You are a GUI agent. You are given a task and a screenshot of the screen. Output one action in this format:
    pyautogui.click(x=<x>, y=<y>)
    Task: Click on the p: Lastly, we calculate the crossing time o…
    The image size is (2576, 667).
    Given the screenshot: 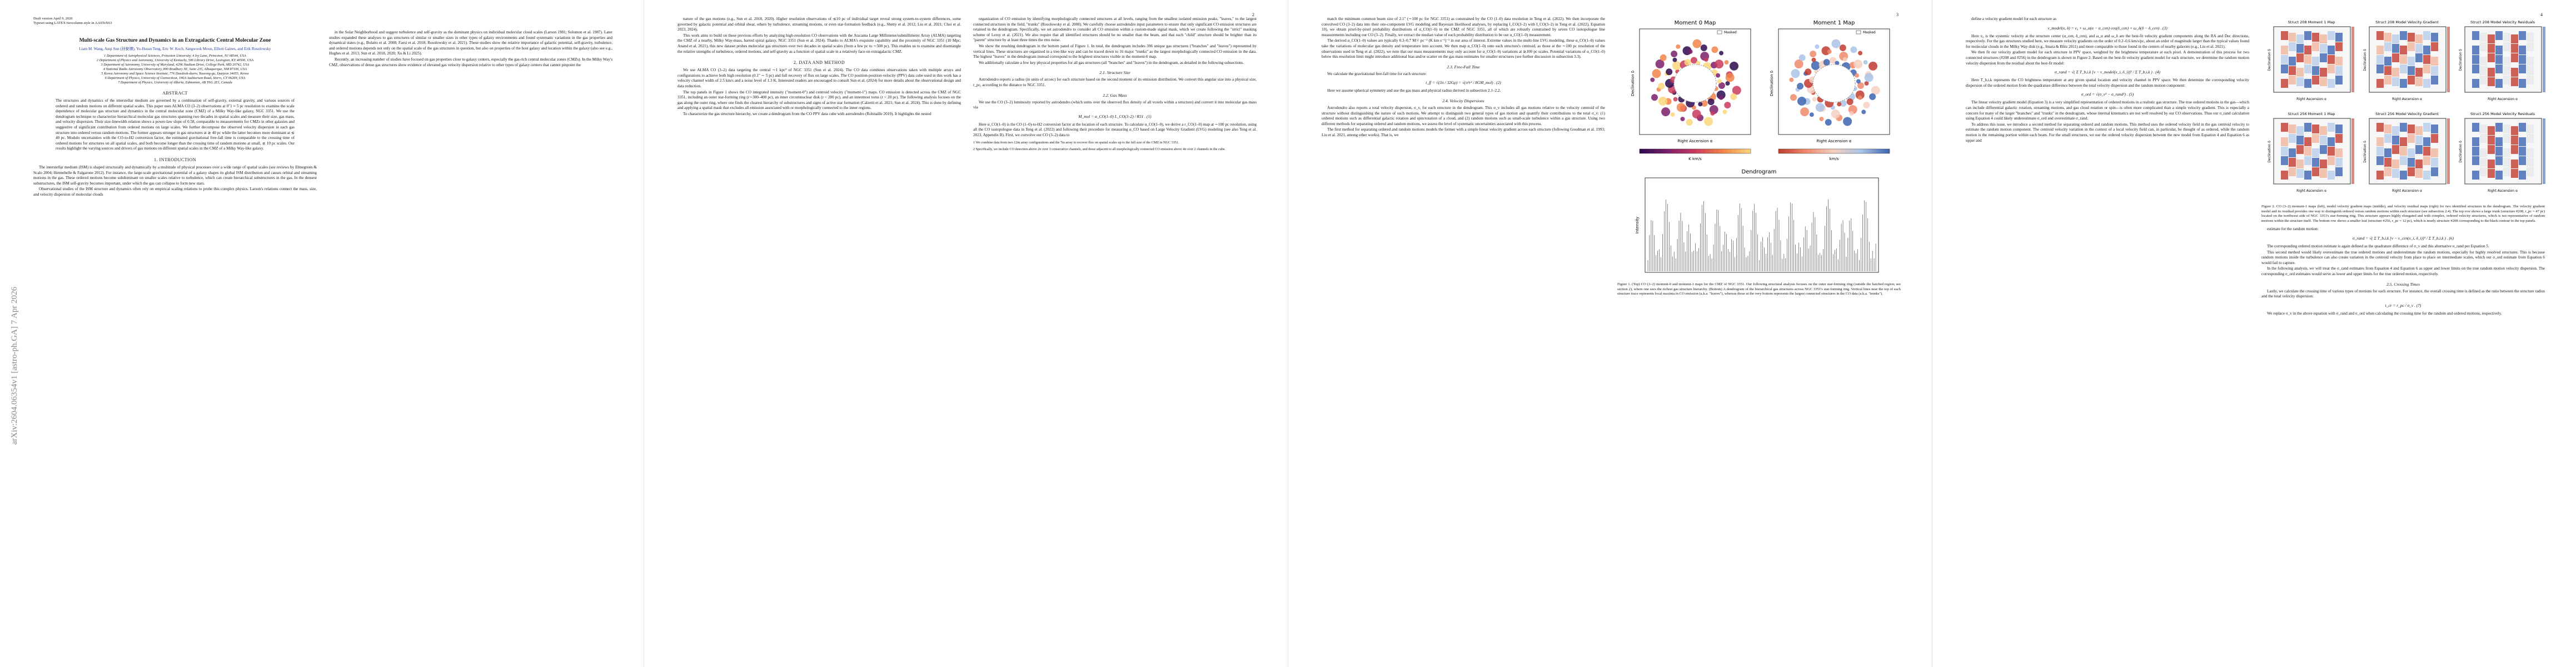 What is the action you would take?
    pyautogui.click(x=2403, y=293)
    